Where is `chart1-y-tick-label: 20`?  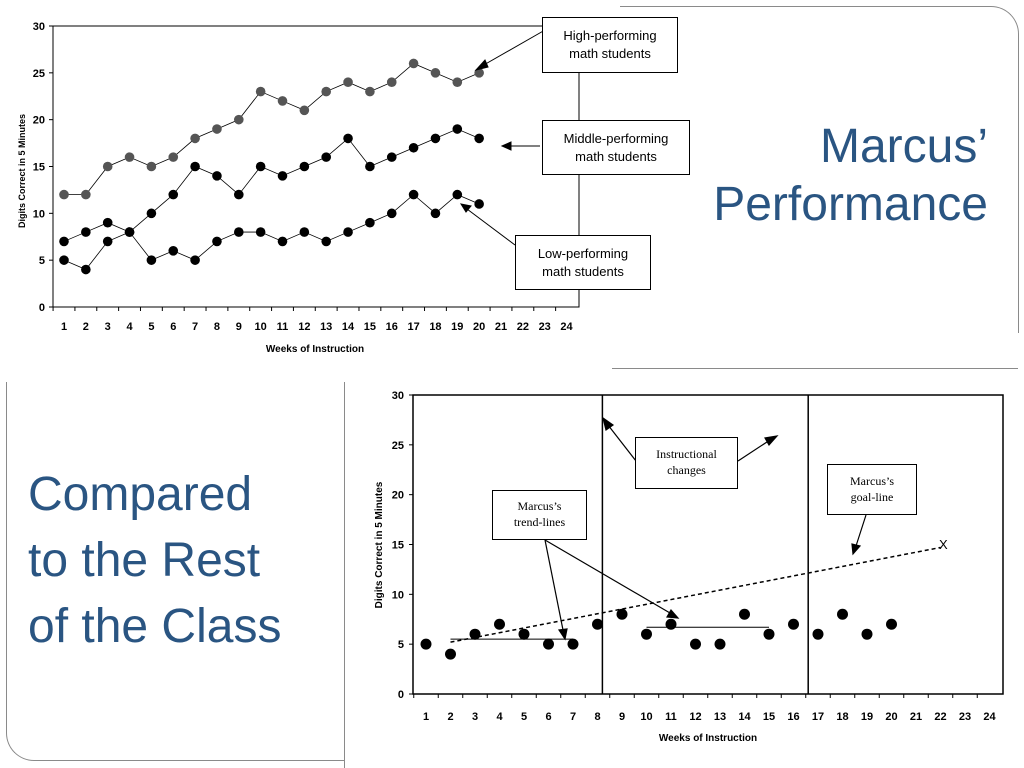 chart1-y-tick-label: 20 is located at coordinates (39, 121).